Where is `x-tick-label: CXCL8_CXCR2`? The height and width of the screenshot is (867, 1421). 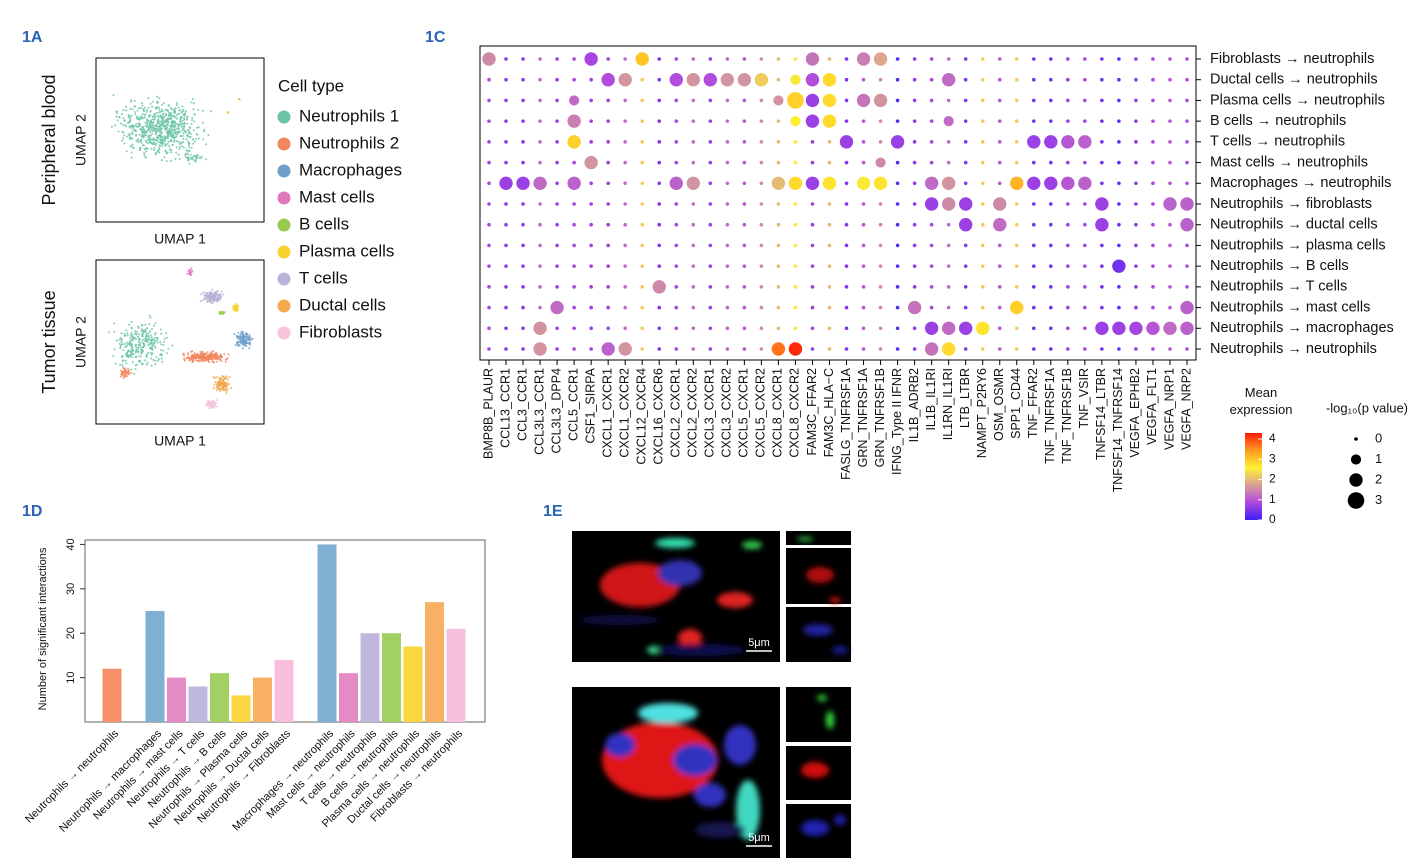 x-tick-label: CXCL8_CXCR2 is located at coordinates (795, 413).